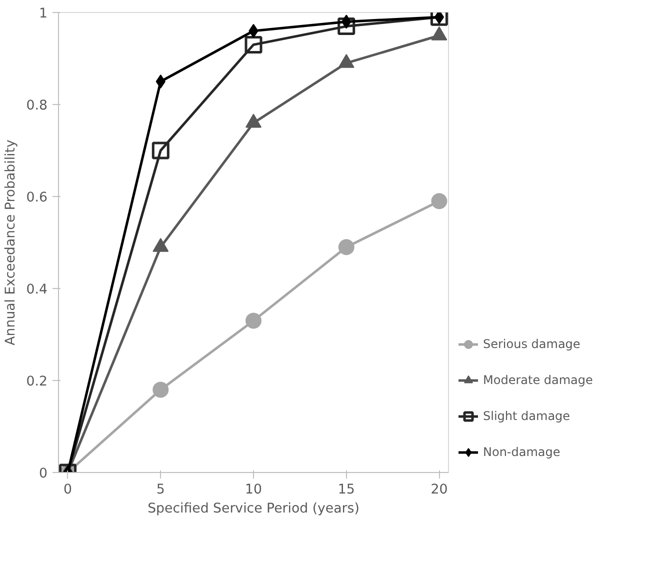 This screenshot has height=565, width=652. Describe the element at coordinates (254, 509) in the screenshot. I see `x-axis-title: Specified Service Period (years)` at that location.